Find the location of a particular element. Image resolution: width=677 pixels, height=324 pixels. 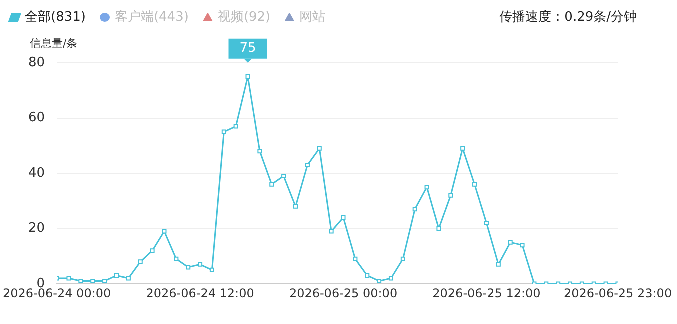

legend-label: 客户端(443) is located at coordinates (151, 17).